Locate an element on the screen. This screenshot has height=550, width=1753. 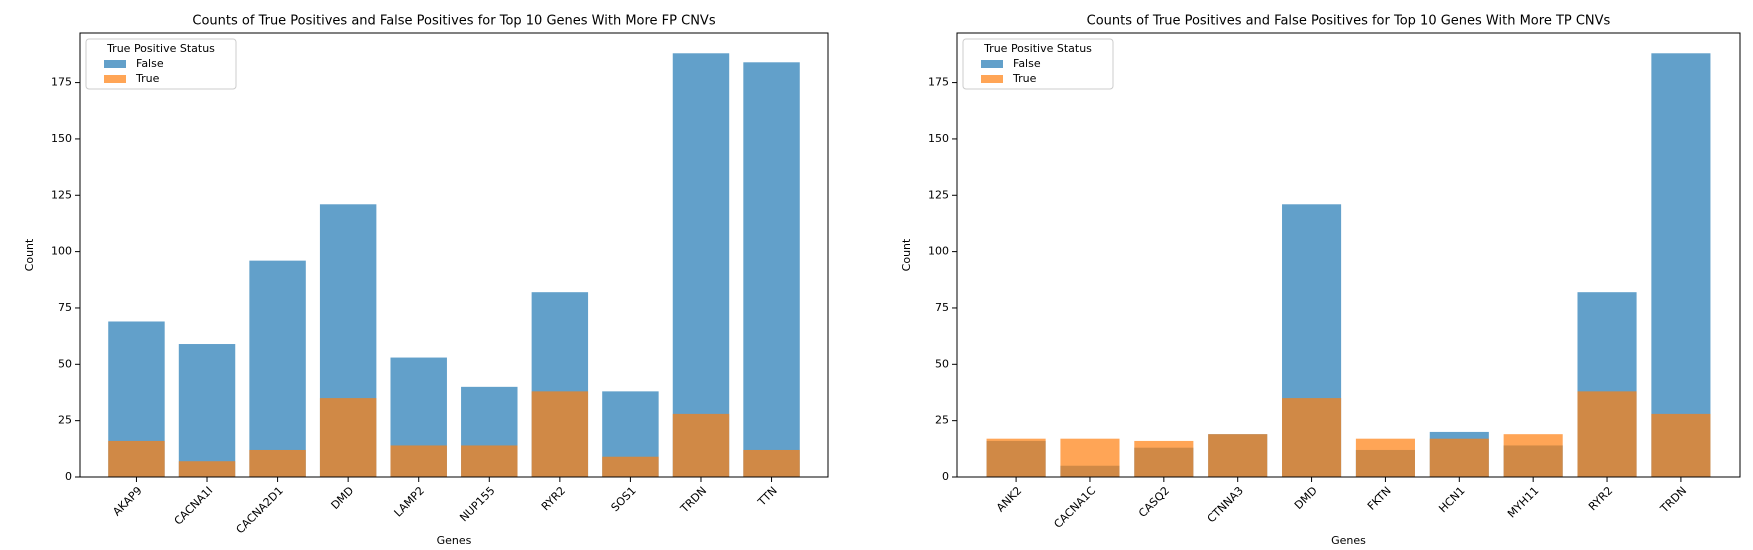
x-tick-label: CACNA2D1 is located at coordinates (260, 510).